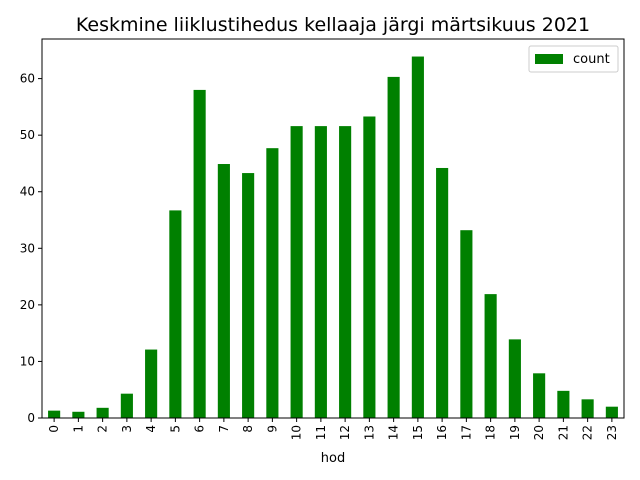 The image size is (640, 480). I want to click on x-tick-label: 5, so click(175, 429).